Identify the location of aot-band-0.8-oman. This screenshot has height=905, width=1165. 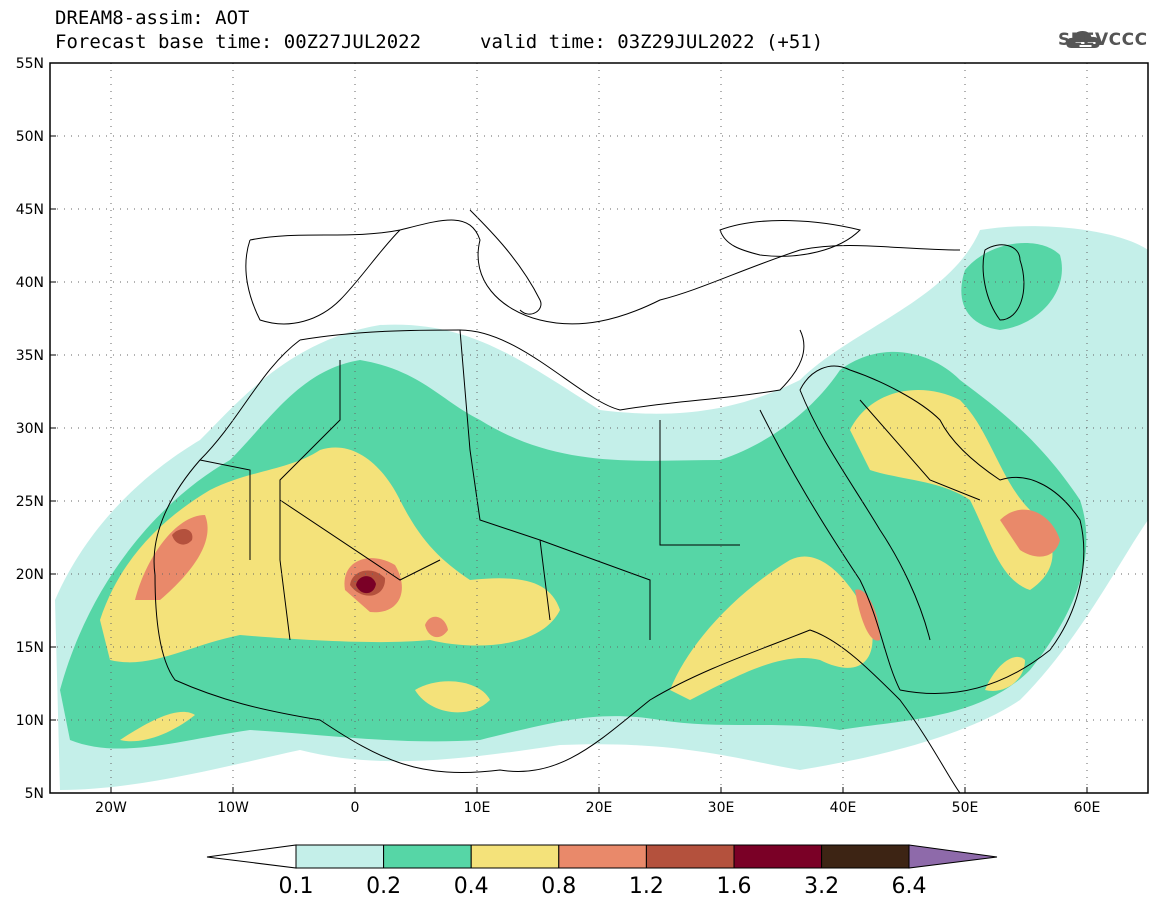
(1030, 533).